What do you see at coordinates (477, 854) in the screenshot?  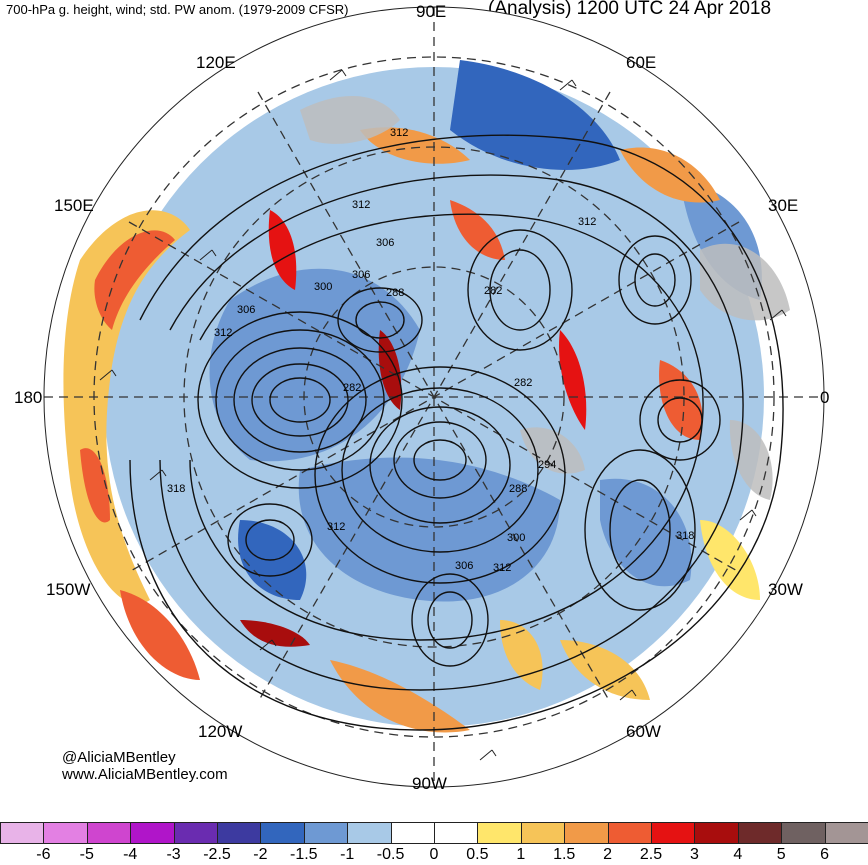 I see `colorbar-tick-label: 0.5` at bounding box center [477, 854].